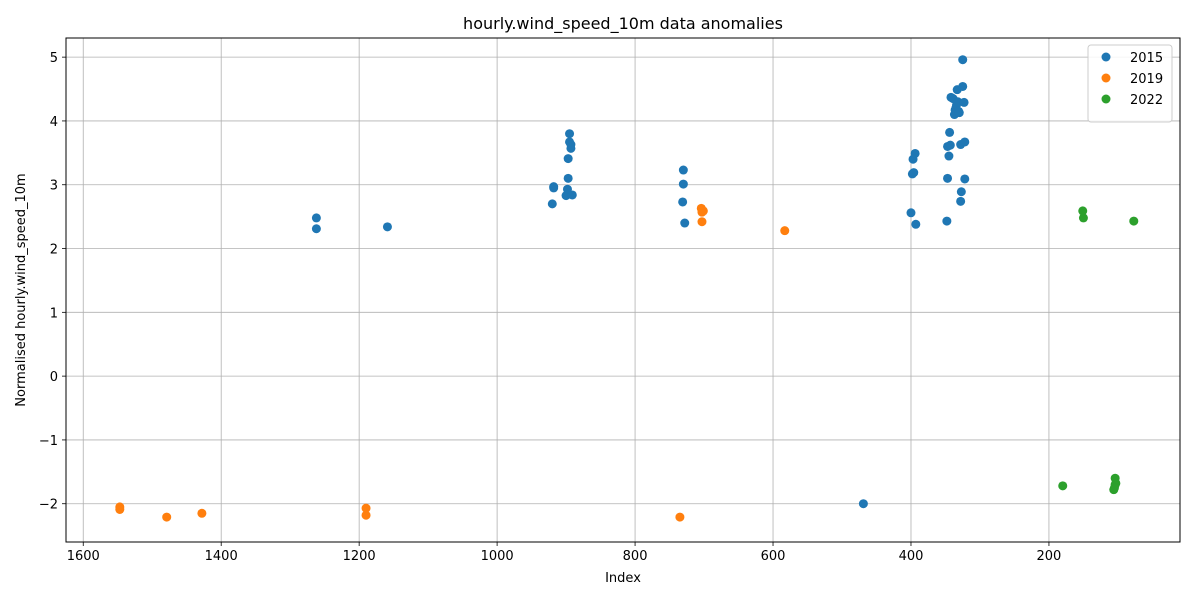  What do you see at coordinates (911, 556) in the screenshot?
I see `x-tick-label: 400` at bounding box center [911, 556].